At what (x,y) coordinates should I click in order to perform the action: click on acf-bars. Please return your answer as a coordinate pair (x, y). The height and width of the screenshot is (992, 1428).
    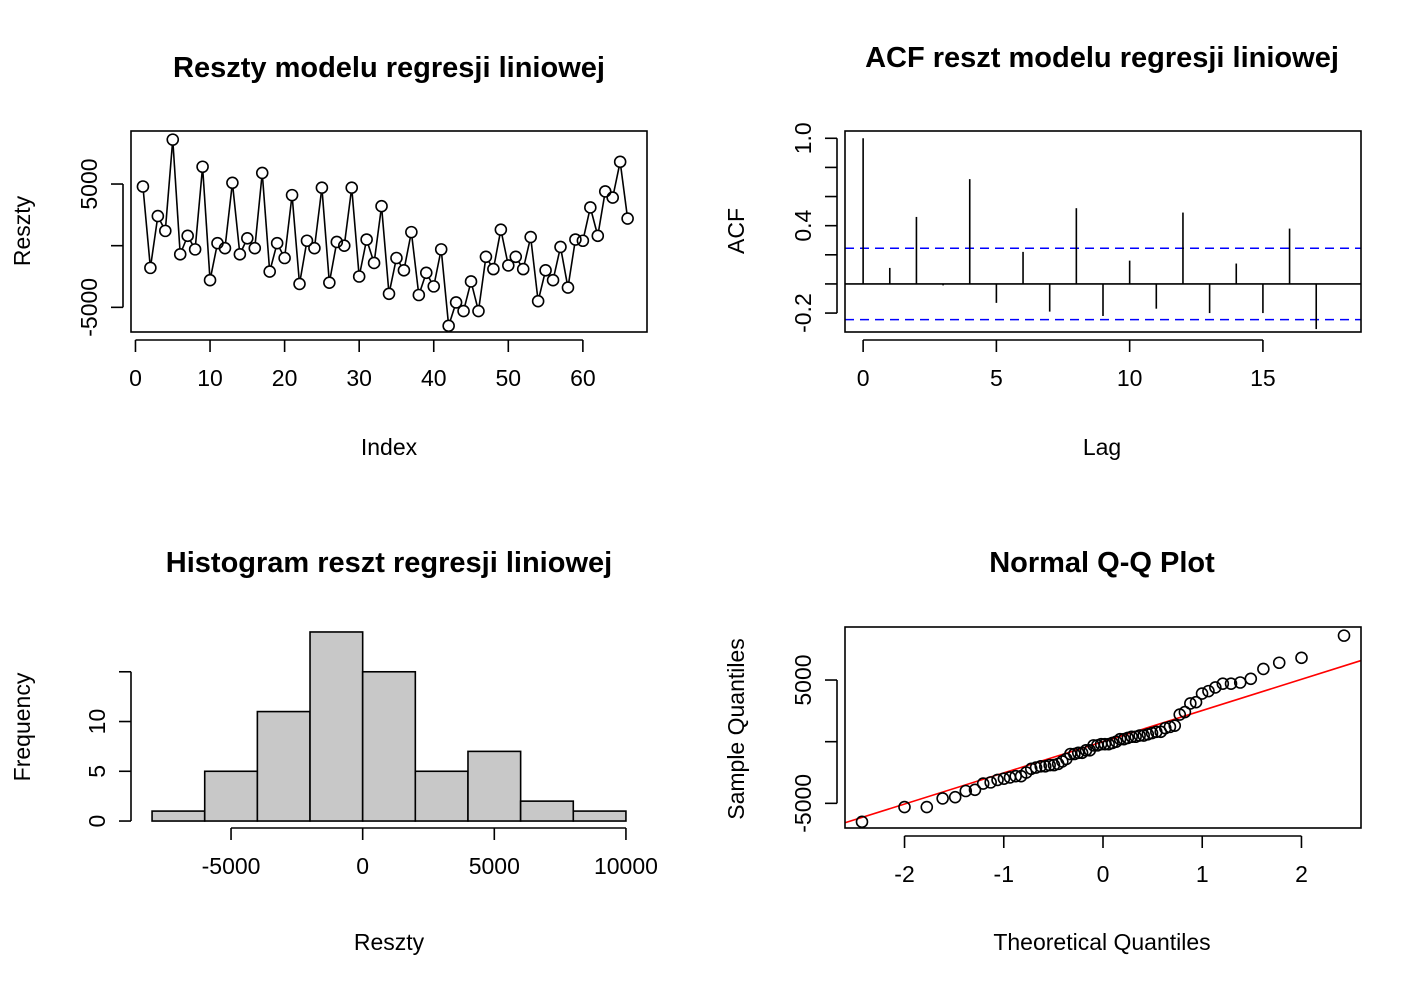
    Looking at the image, I should click on (1103, 234).